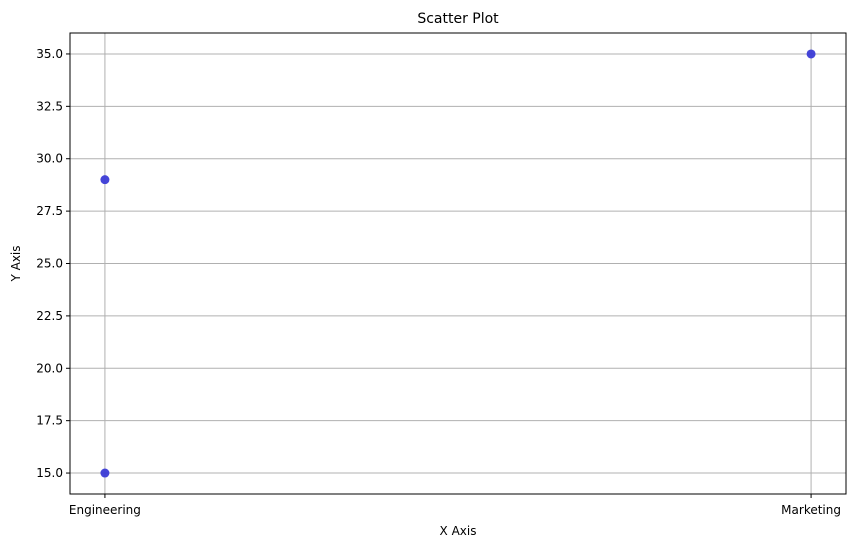 The image size is (855, 551). I want to click on y-tick-label: 15.0, so click(49, 473).